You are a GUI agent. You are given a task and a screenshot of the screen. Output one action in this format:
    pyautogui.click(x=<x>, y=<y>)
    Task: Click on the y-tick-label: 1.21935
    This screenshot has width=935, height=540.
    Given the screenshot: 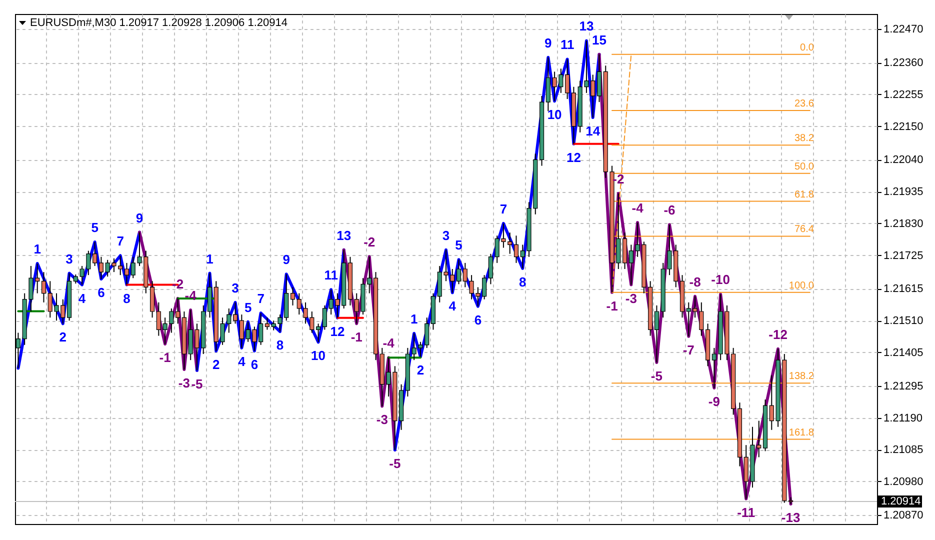 What is the action you would take?
    pyautogui.click(x=904, y=192)
    